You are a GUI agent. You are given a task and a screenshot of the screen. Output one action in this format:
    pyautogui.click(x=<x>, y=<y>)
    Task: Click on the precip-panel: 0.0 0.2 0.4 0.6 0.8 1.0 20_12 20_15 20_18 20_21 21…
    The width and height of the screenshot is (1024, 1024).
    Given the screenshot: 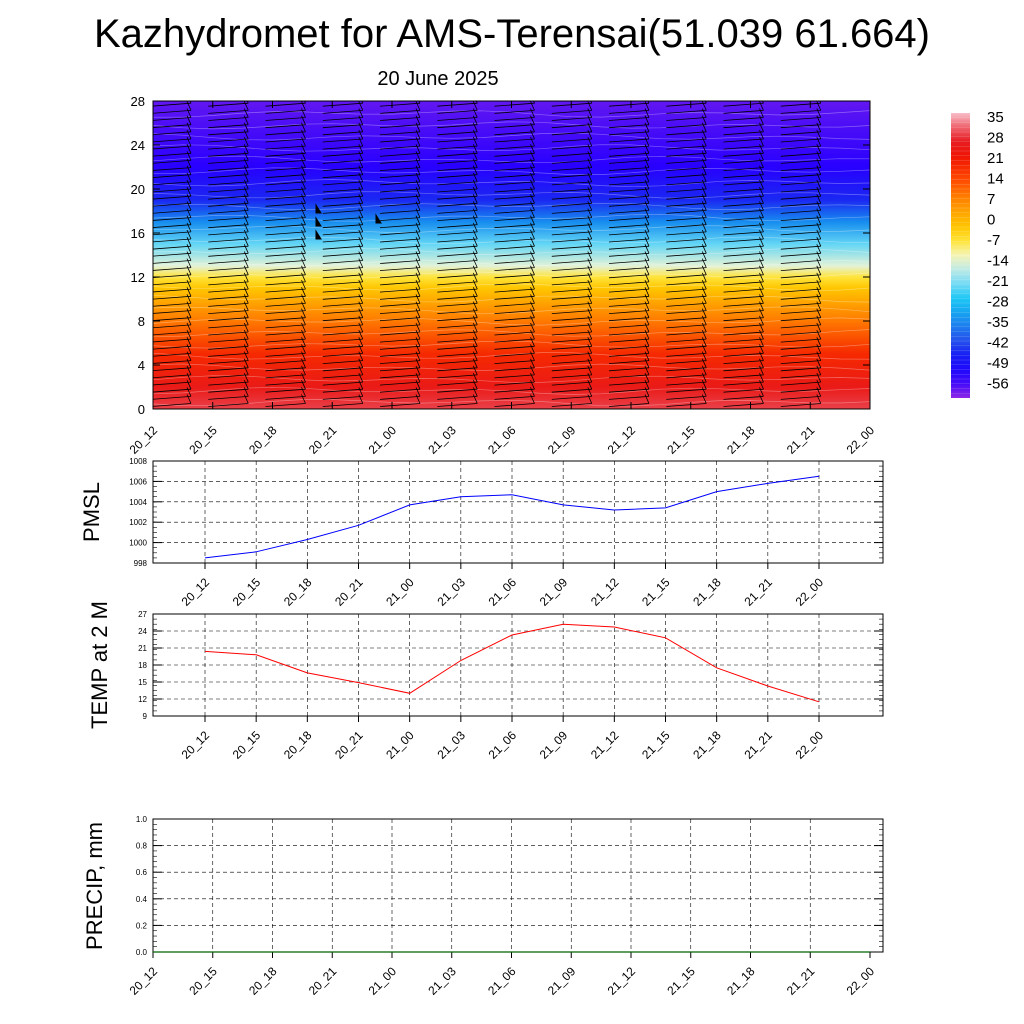 What is the action you would take?
    pyautogui.click(x=483, y=906)
    